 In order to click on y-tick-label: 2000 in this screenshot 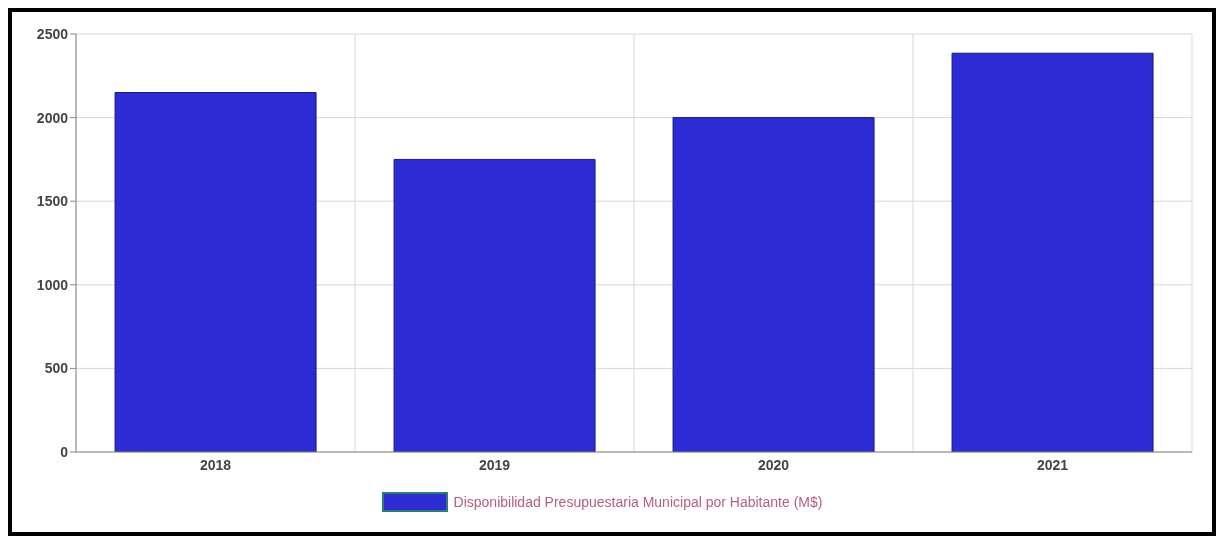, I will do `click(52, 117)`.